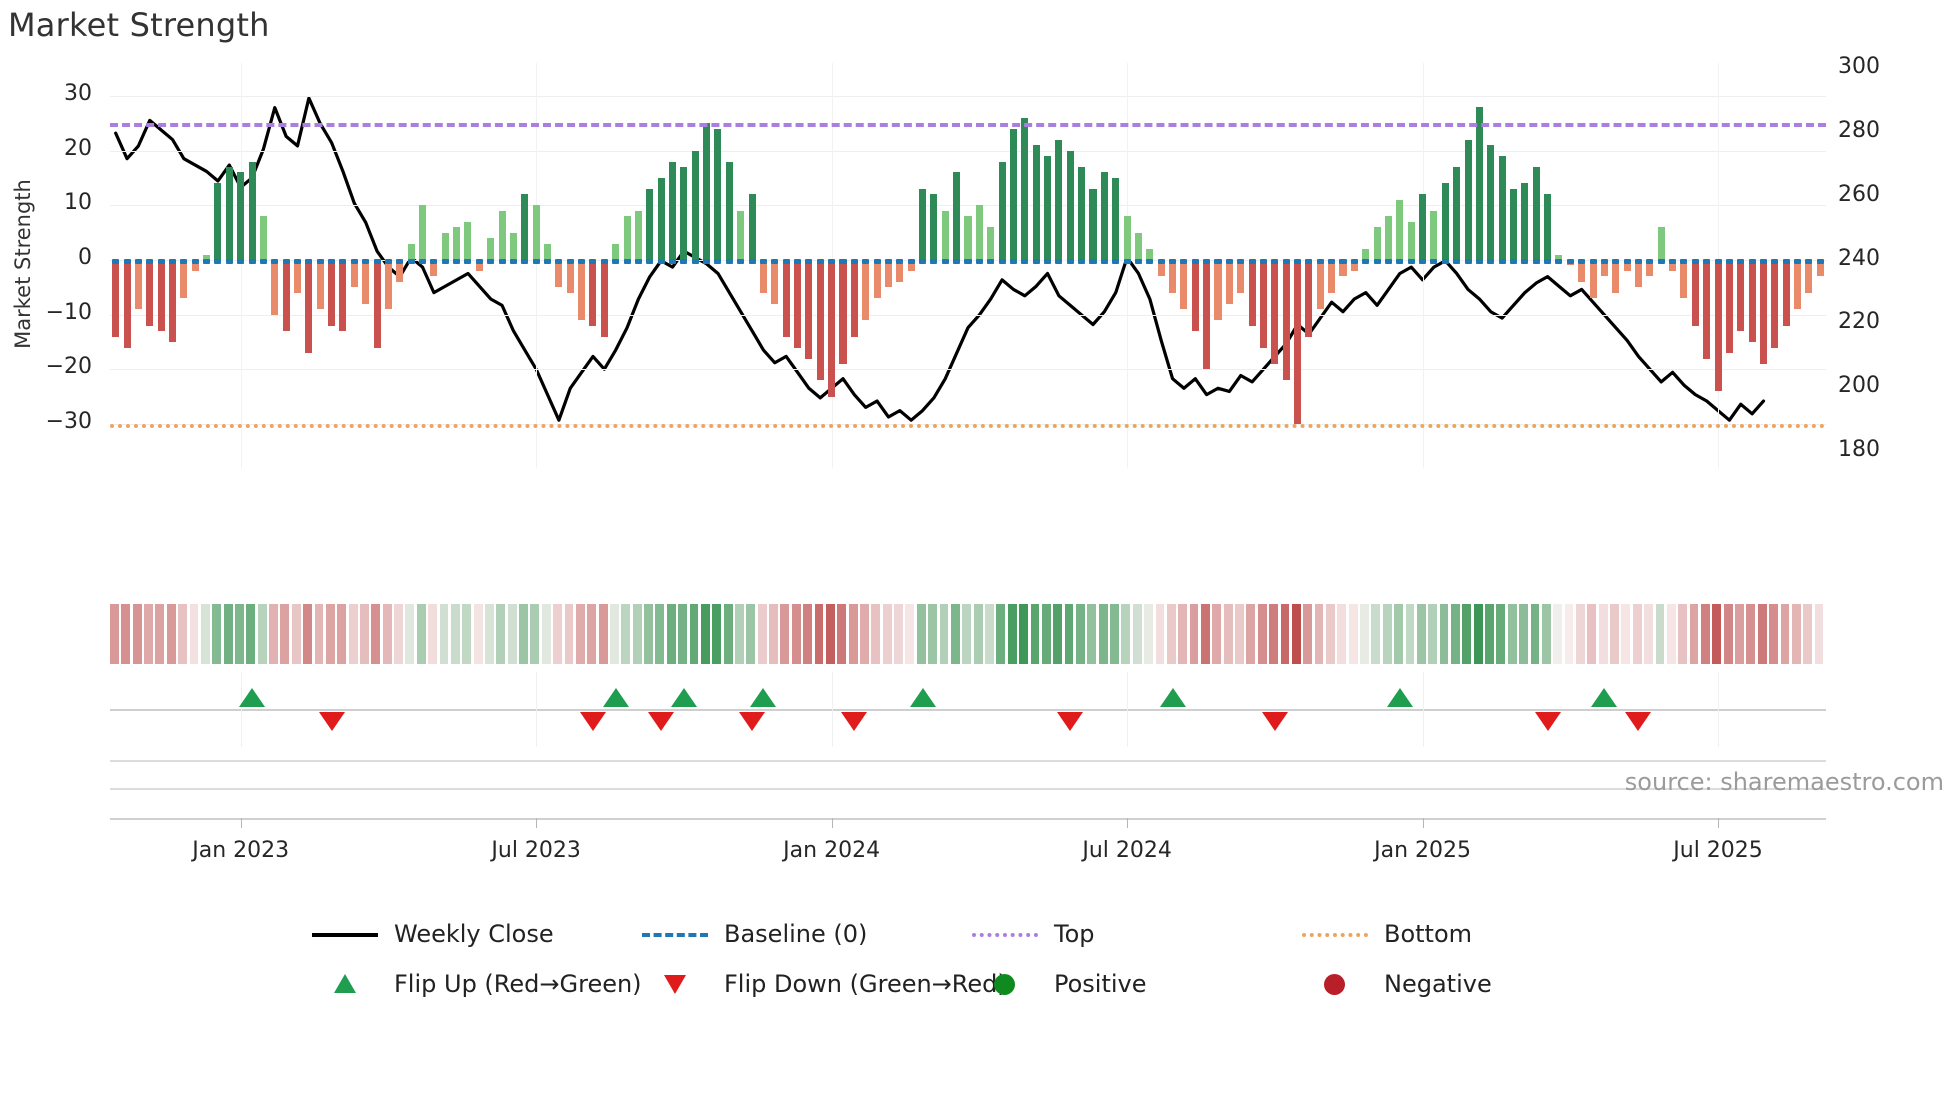 This screenshot has height=1102, width=1960. I want to click on gridline-v, so click(1423, 265).